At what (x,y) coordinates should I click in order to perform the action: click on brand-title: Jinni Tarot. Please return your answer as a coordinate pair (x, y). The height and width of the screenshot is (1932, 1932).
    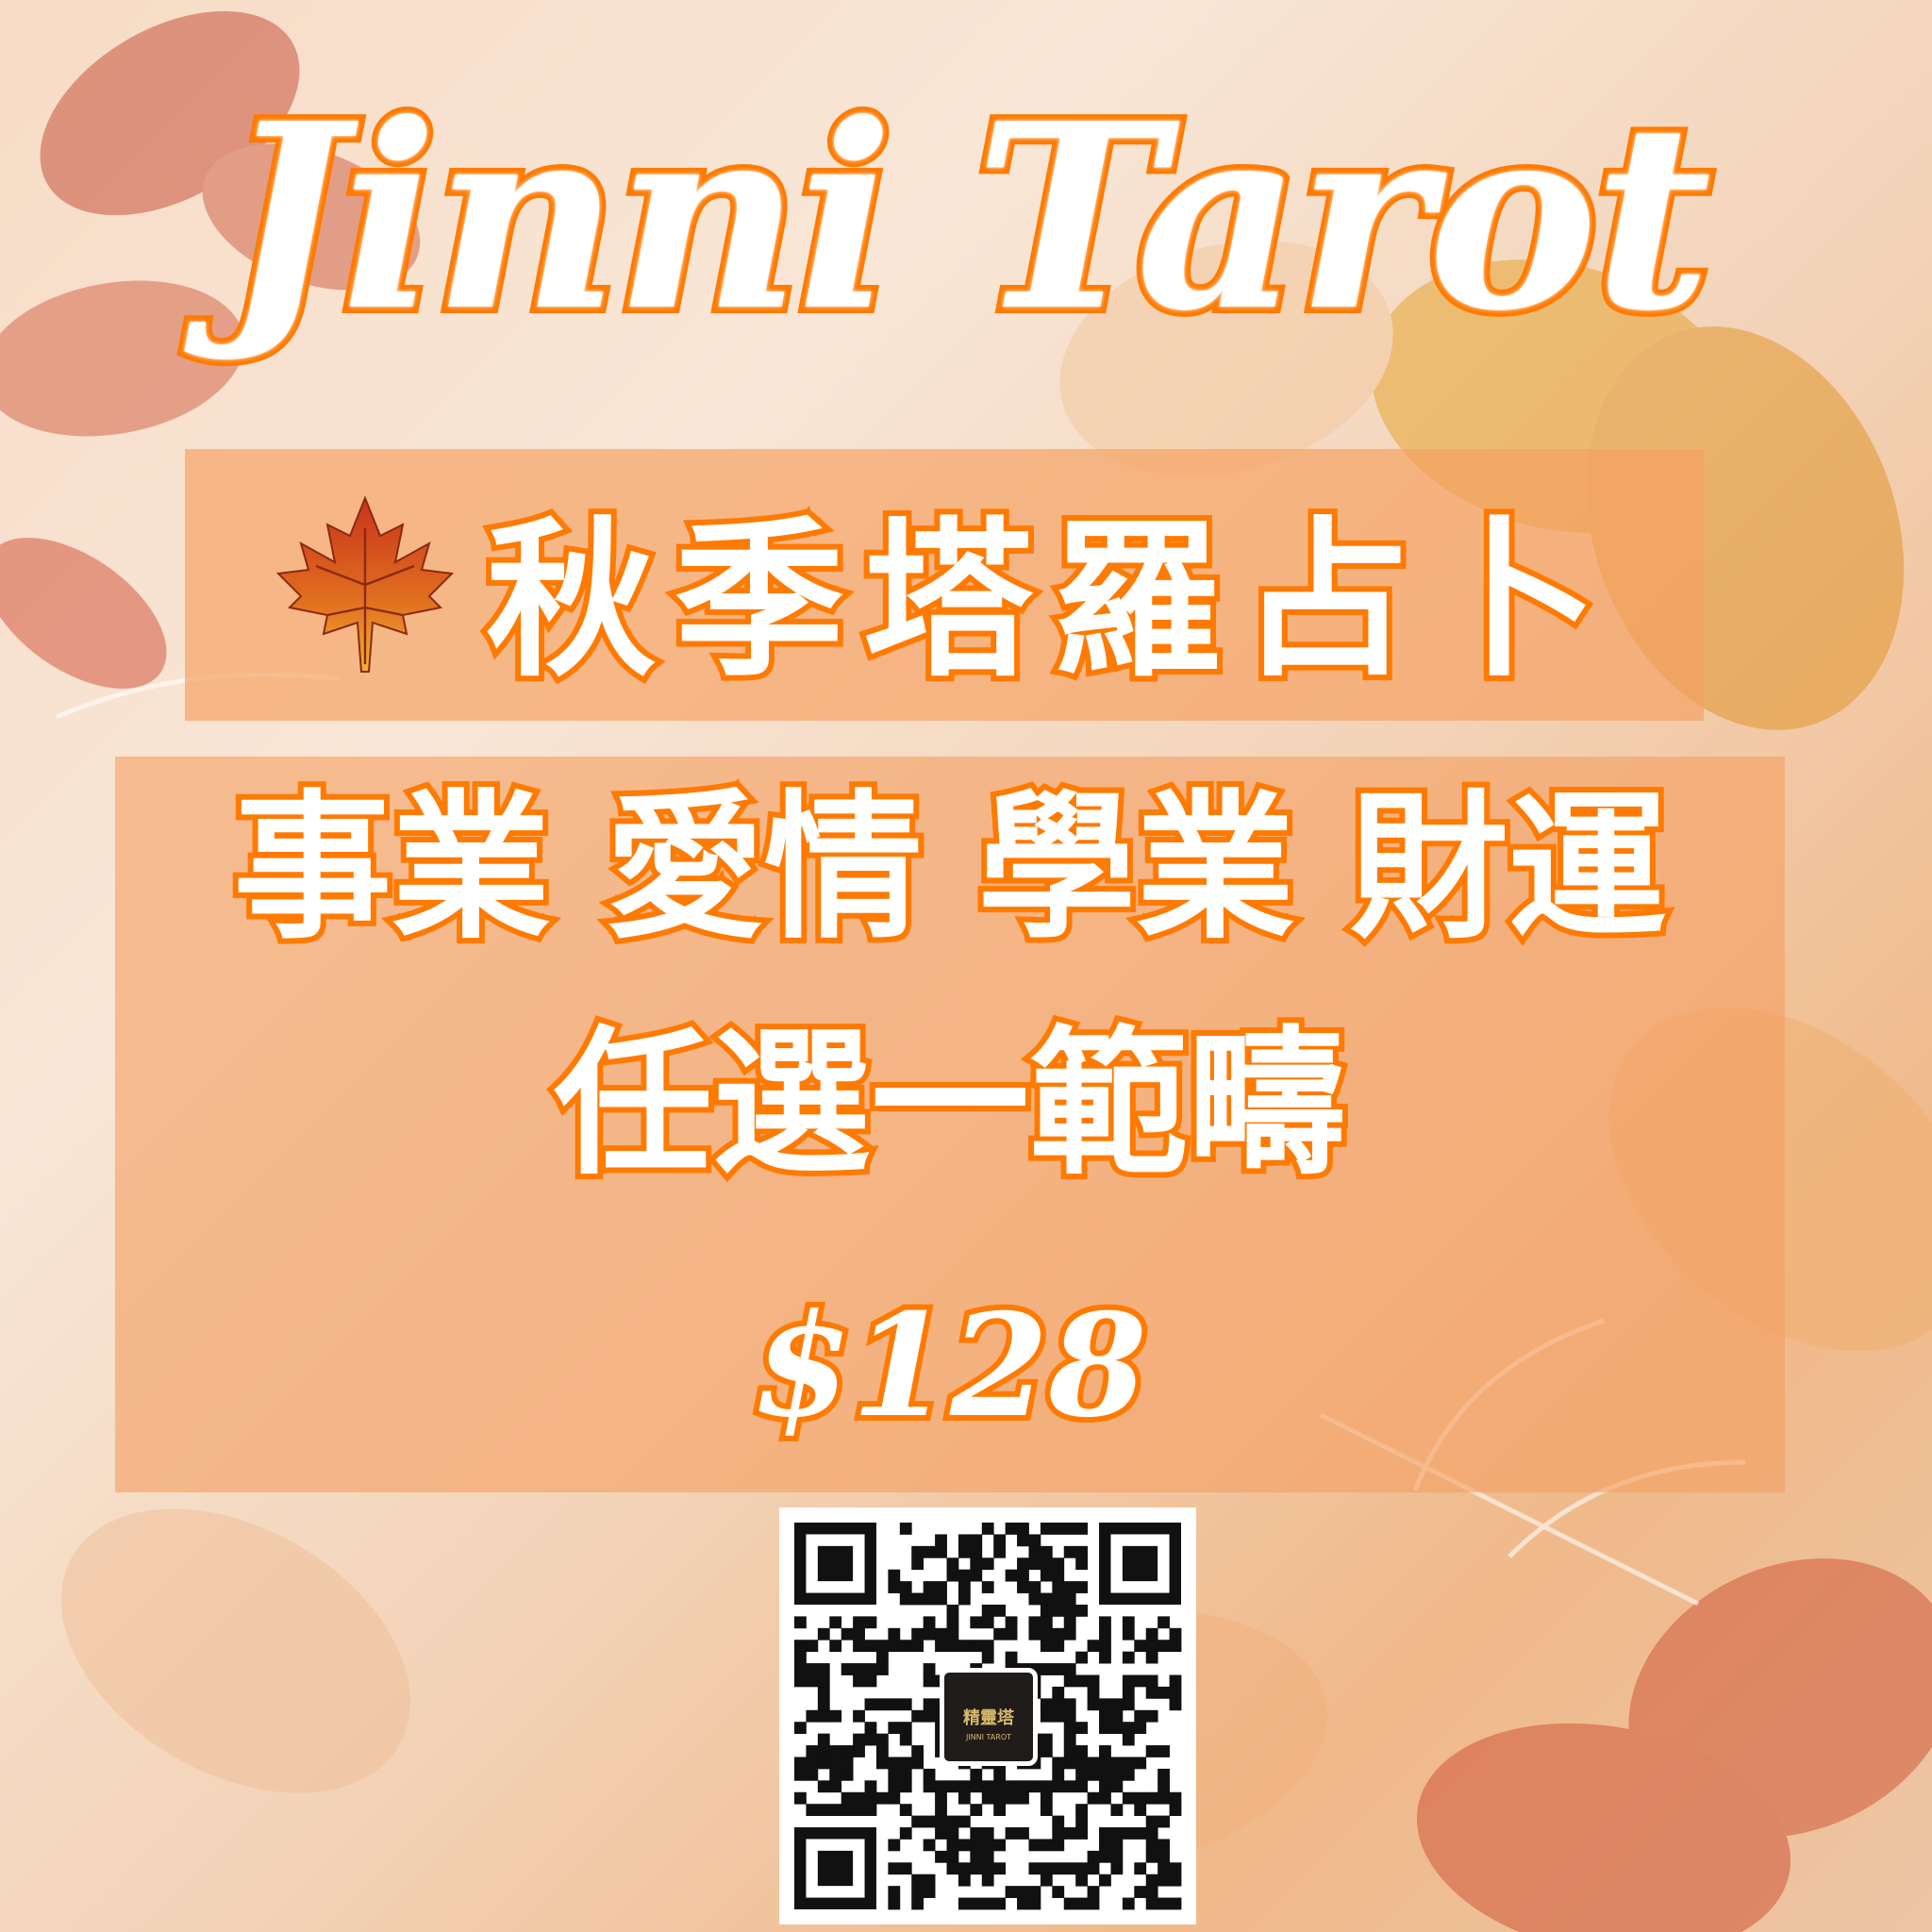
    Looking at the image, I should click on (969, 217).